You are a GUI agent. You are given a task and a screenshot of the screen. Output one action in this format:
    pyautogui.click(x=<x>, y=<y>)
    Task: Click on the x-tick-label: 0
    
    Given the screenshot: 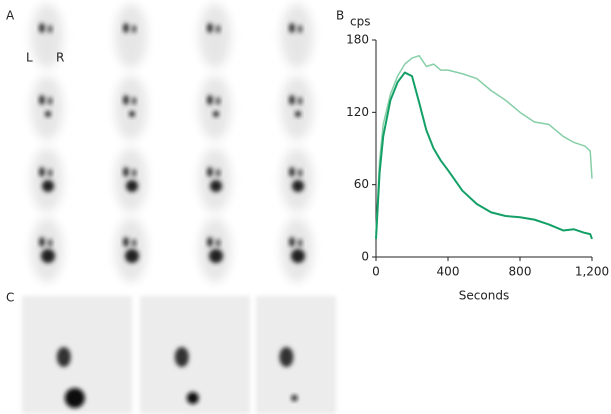 What is the action you would take?
    pyautogui.click(x=376, y=272)
    